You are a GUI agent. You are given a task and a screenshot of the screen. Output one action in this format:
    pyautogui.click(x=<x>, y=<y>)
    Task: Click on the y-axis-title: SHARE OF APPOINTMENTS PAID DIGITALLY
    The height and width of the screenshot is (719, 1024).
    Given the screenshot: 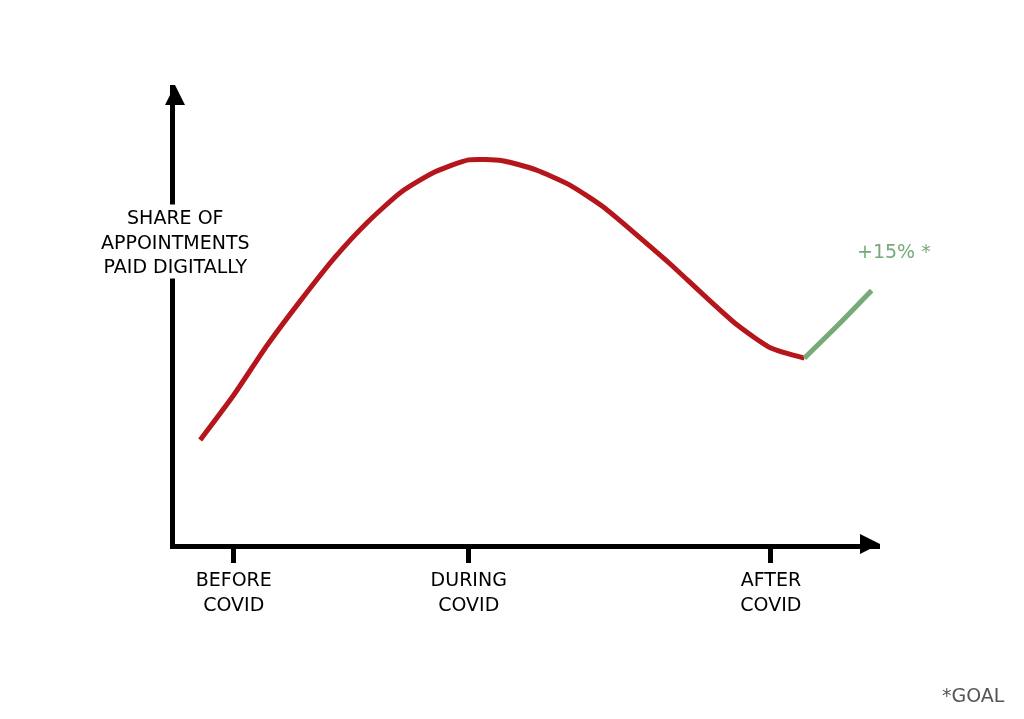 What is the action you would take?
    pyautogui.click(x=175, y=242)
    